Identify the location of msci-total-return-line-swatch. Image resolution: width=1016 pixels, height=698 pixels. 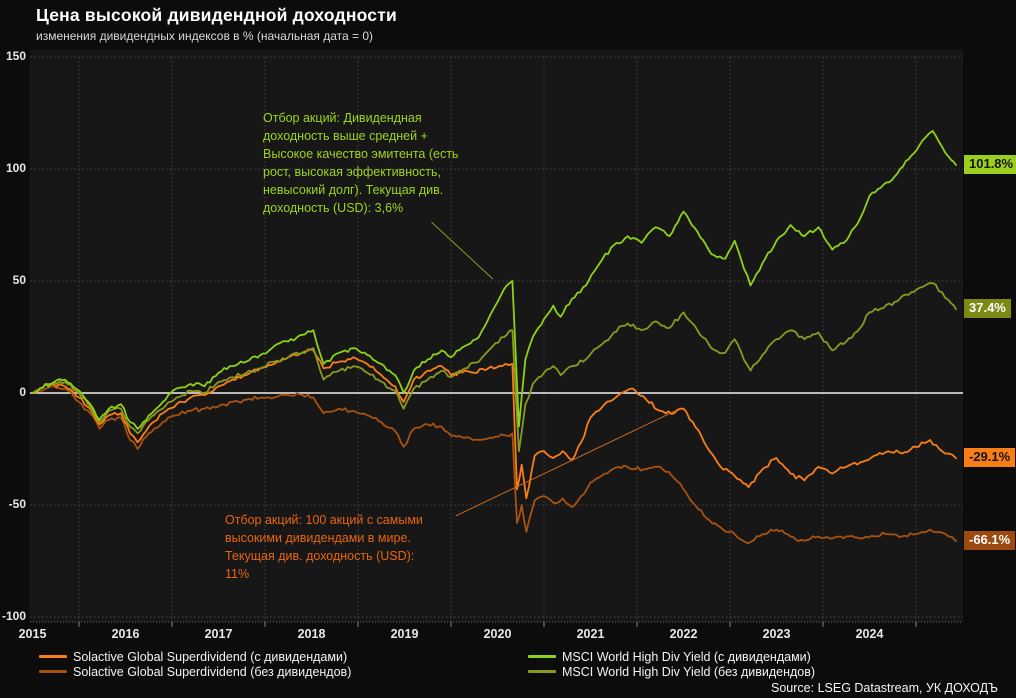
(542, 656).